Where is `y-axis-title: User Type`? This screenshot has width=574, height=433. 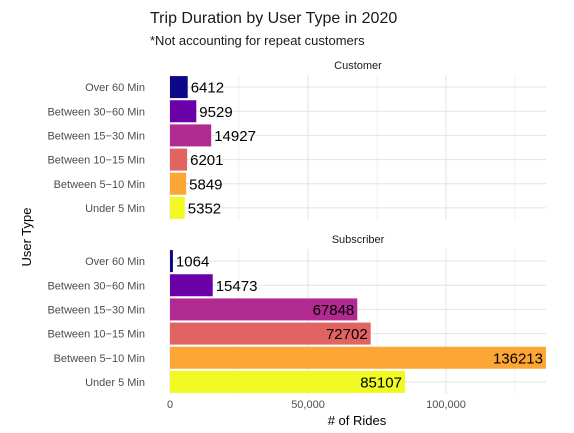
y-axis-title: User Type is located at coordinates (26, 236).